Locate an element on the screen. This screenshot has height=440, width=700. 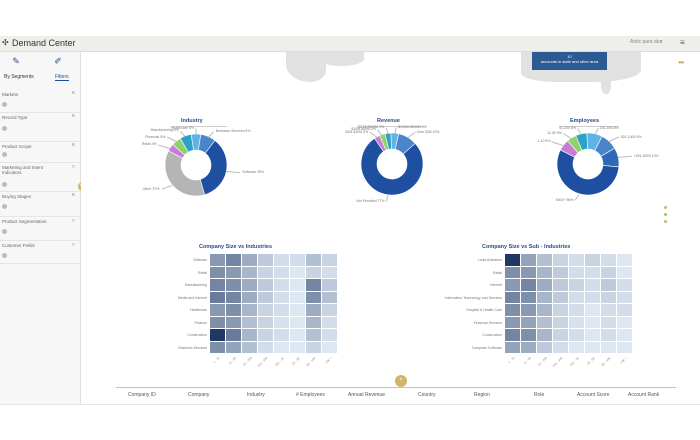
hamburger-menu-icon: ≡ is located at coordinates (682, 42).